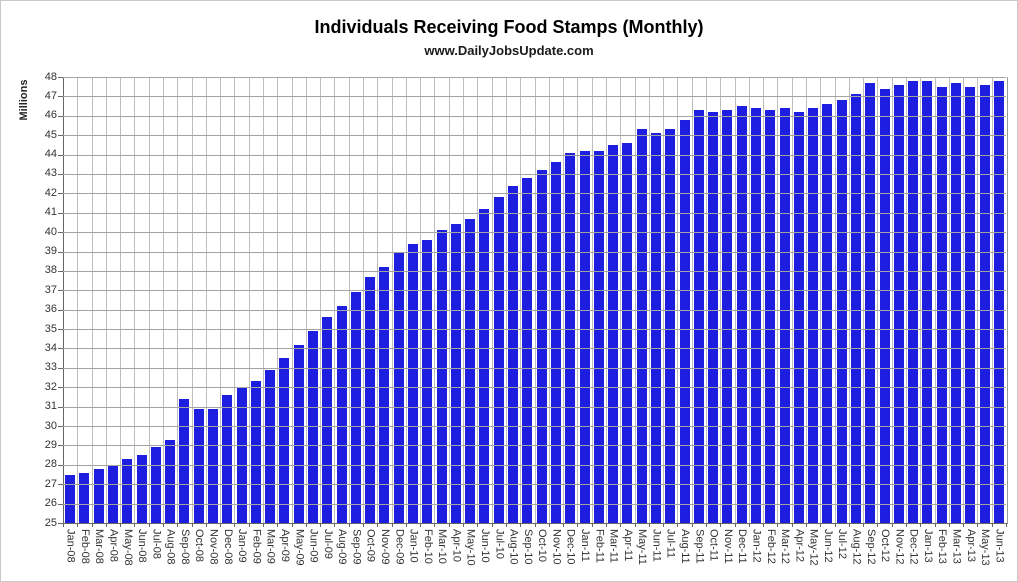  Describe the element at coordinates (284, 546) in the screenshot. I see `x-axis-label-Apr-09: Apr-09` at that location.